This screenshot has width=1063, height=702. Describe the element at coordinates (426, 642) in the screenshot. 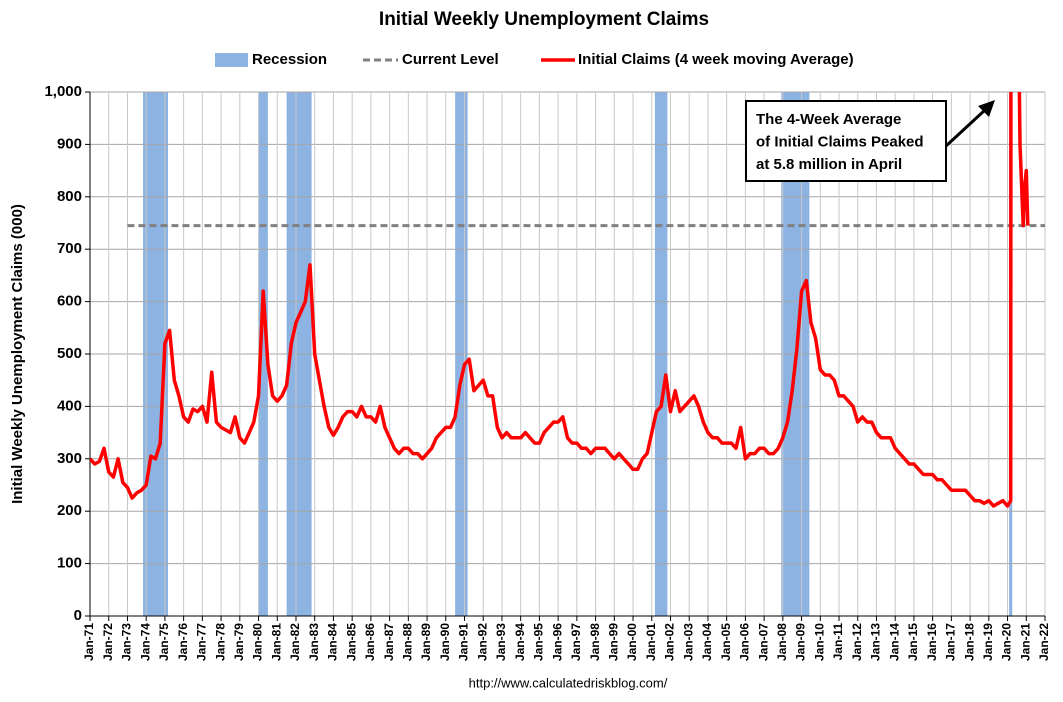

I see `x-tick-label: Jan-89` at that location.